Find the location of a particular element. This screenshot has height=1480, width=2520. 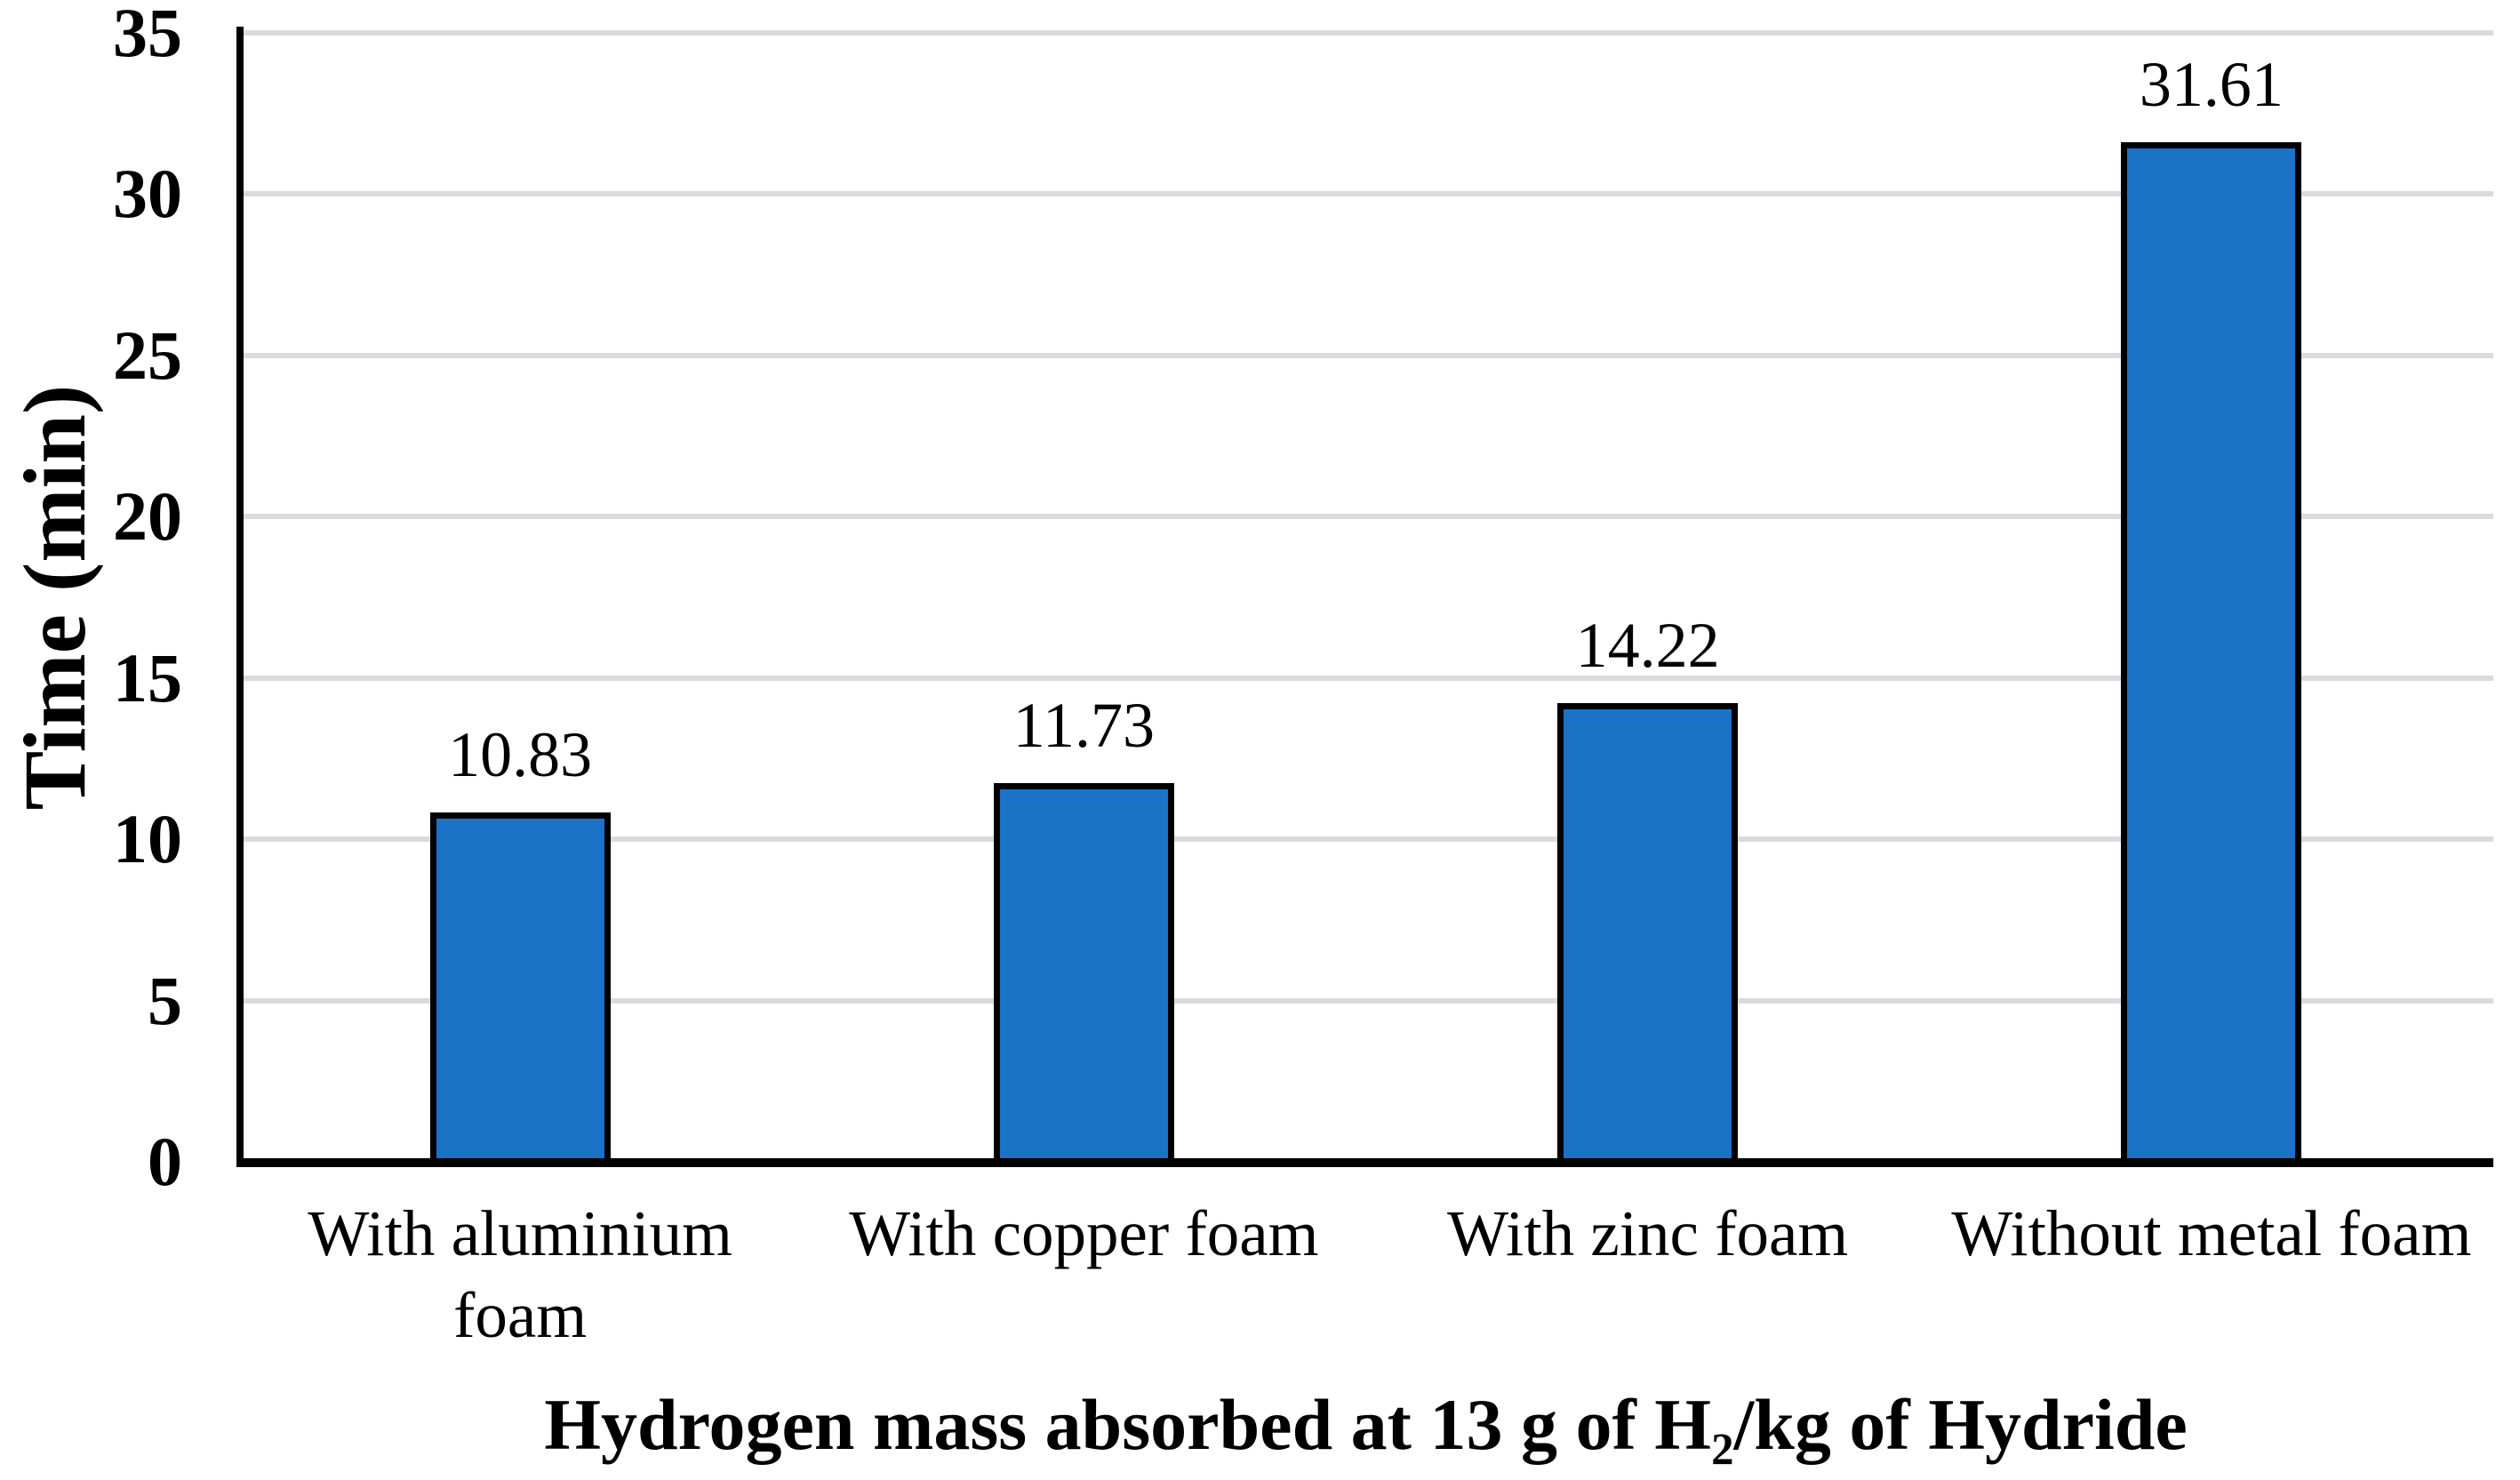

bar-value-label: 11.73 is located at coordinates (1084, 726).